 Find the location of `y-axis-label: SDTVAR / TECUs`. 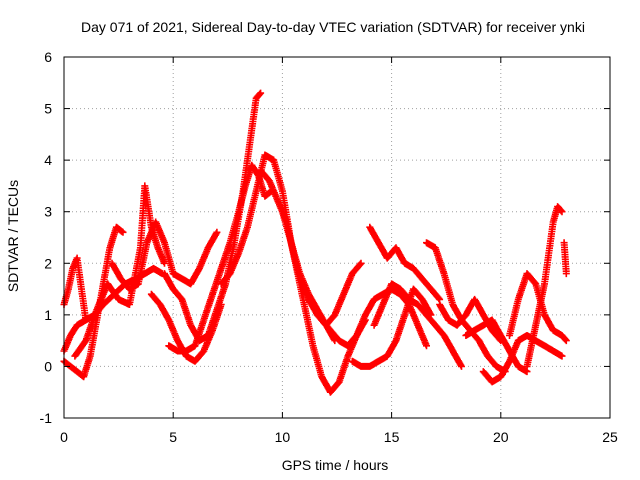

y-axis-label: SDTVAR / TECUs is located at coordinates (13, 236).